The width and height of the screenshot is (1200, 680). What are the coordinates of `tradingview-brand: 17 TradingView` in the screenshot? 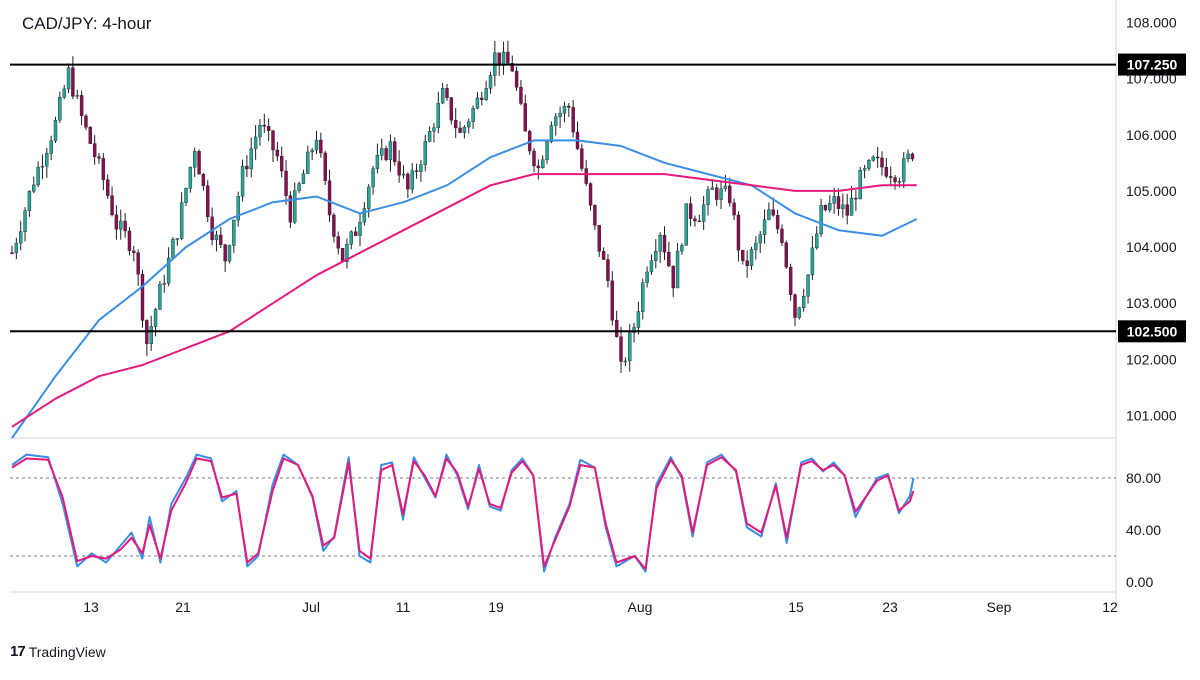 It's located at (58, 651).